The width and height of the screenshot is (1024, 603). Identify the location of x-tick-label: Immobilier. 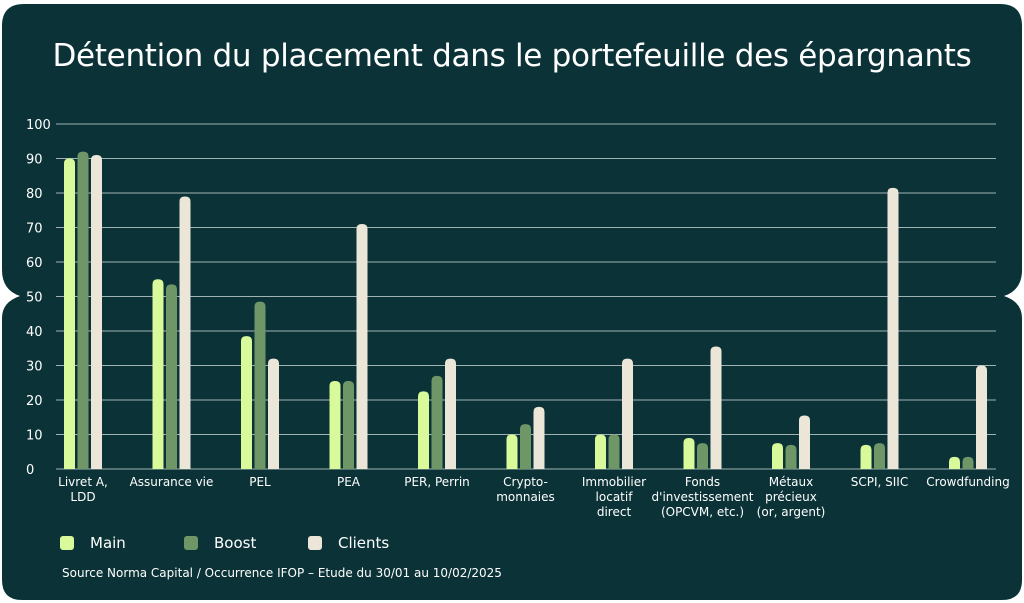
(614, 482).